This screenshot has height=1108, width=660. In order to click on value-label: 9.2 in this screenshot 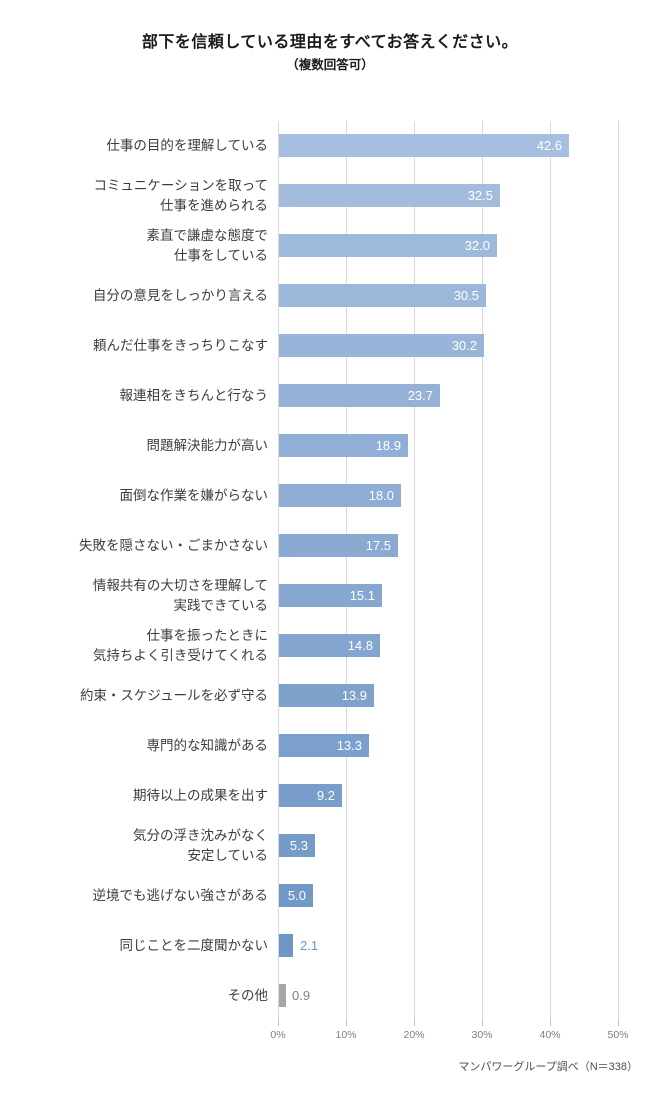, I will do `click(325, 795)`.